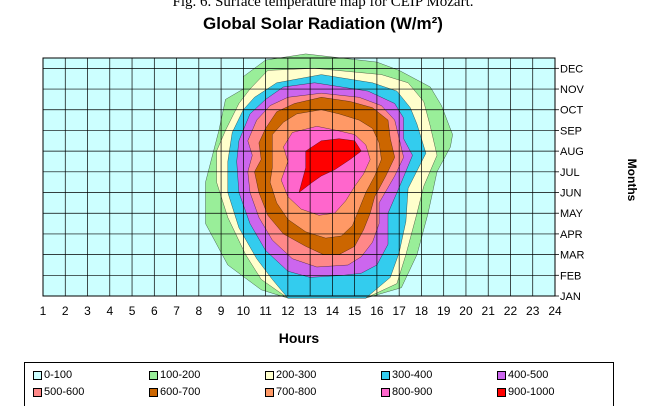 The width and height of the screenshot is (646, 406). I want to click on x-tick-label-19: 19, so click(444, 311).